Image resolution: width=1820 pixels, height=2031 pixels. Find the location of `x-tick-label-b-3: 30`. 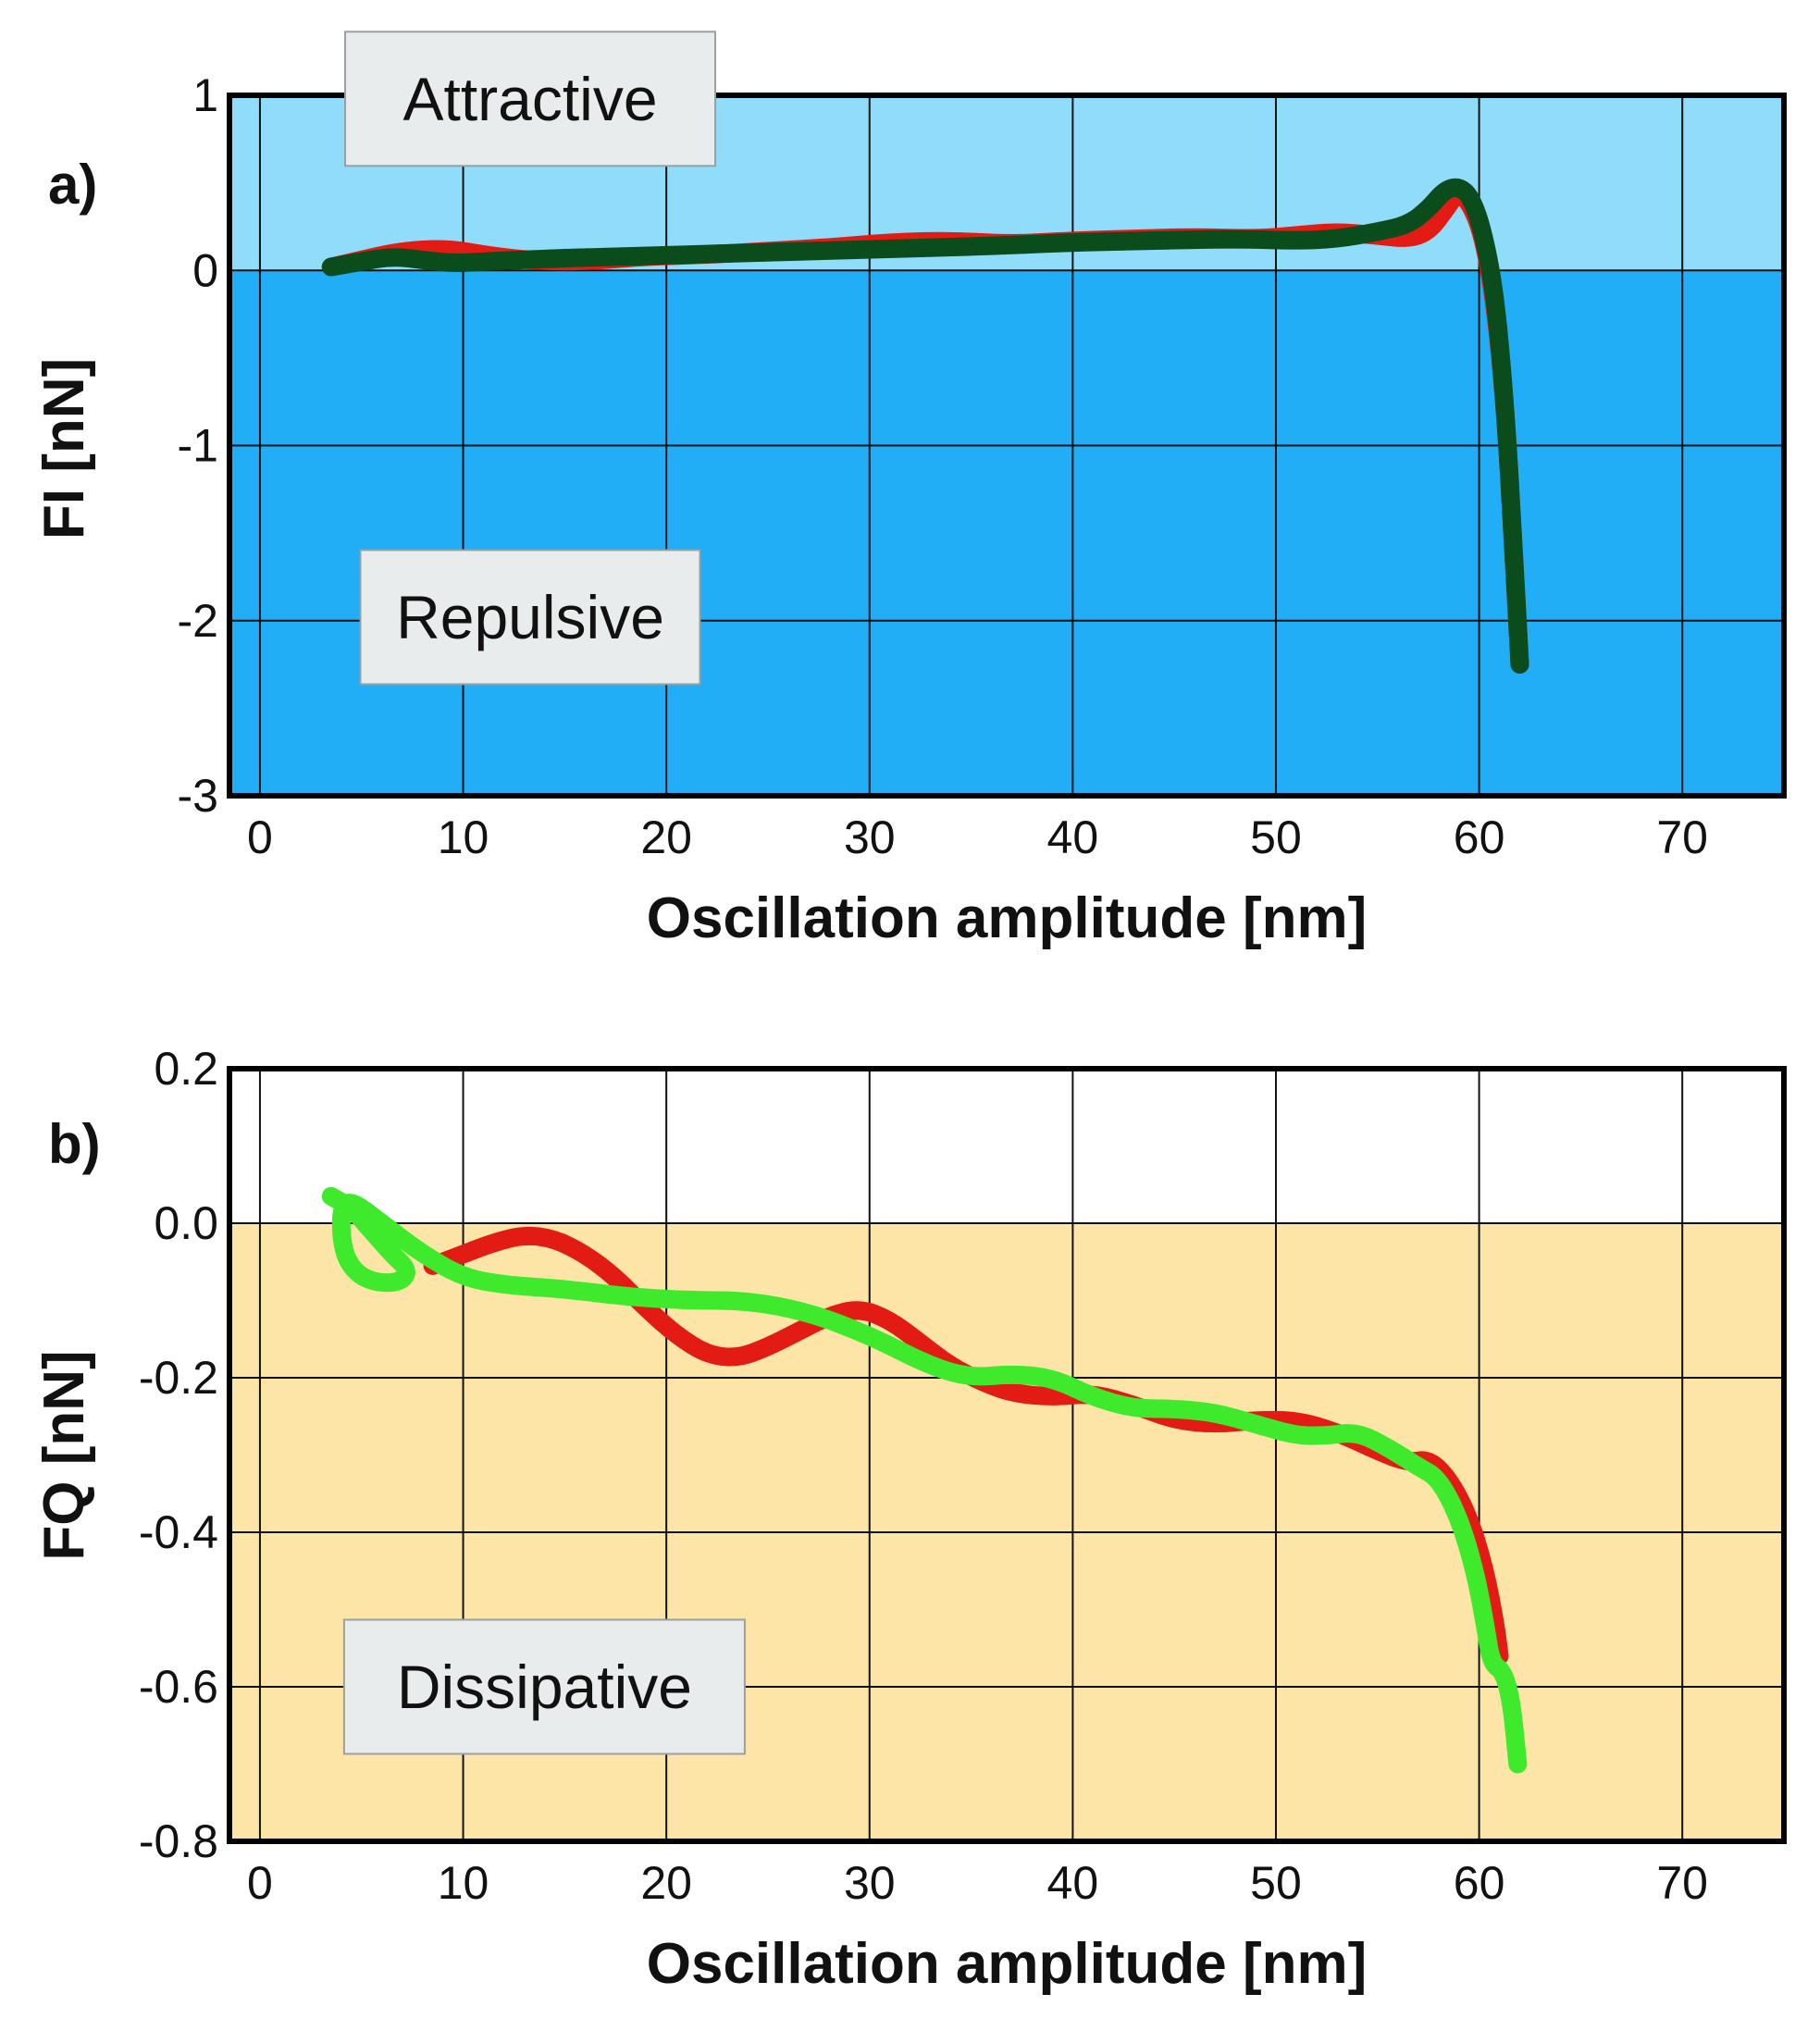

x-tick-label-b-3: 30 is located at coordinates (870, 1883).